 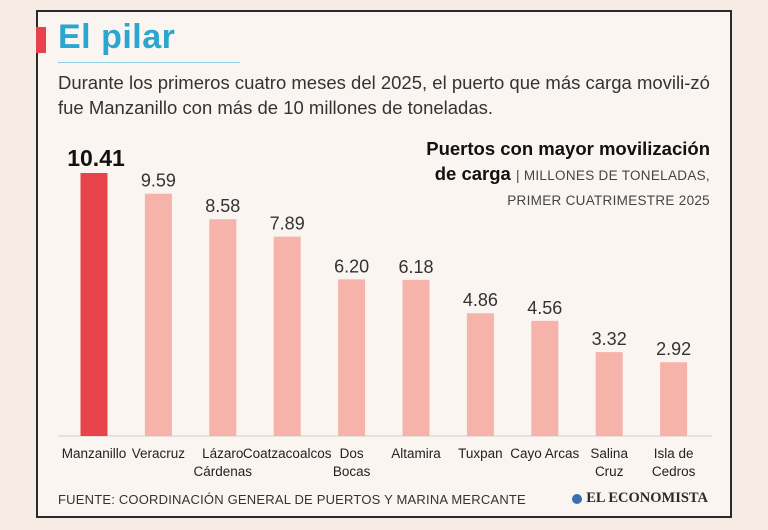 What do you see at coordinates (41, 40) in the screenshot?
I see `title-accent-marker` at bounding box center [41, 40].